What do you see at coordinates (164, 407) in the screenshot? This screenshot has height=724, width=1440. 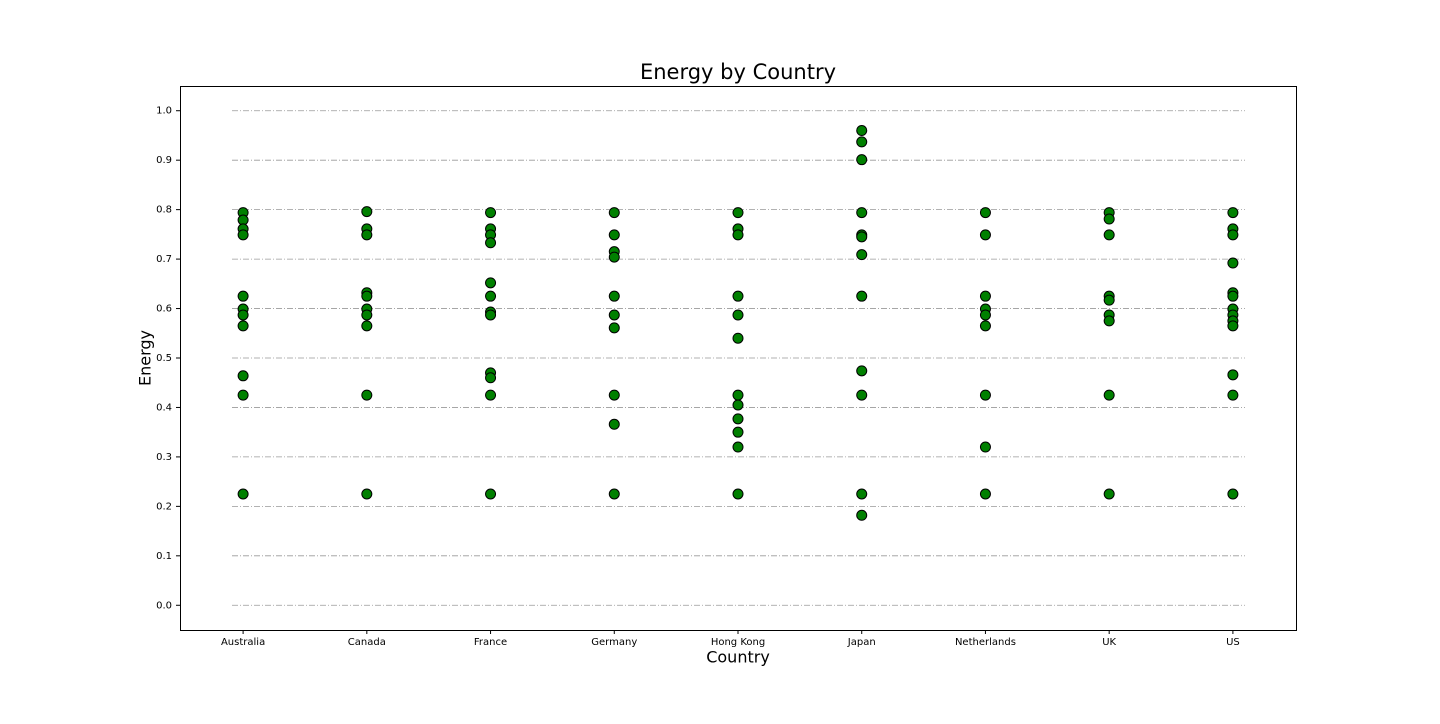 I see `y-tick-label: 0.4` at bounding box center [164, 407].